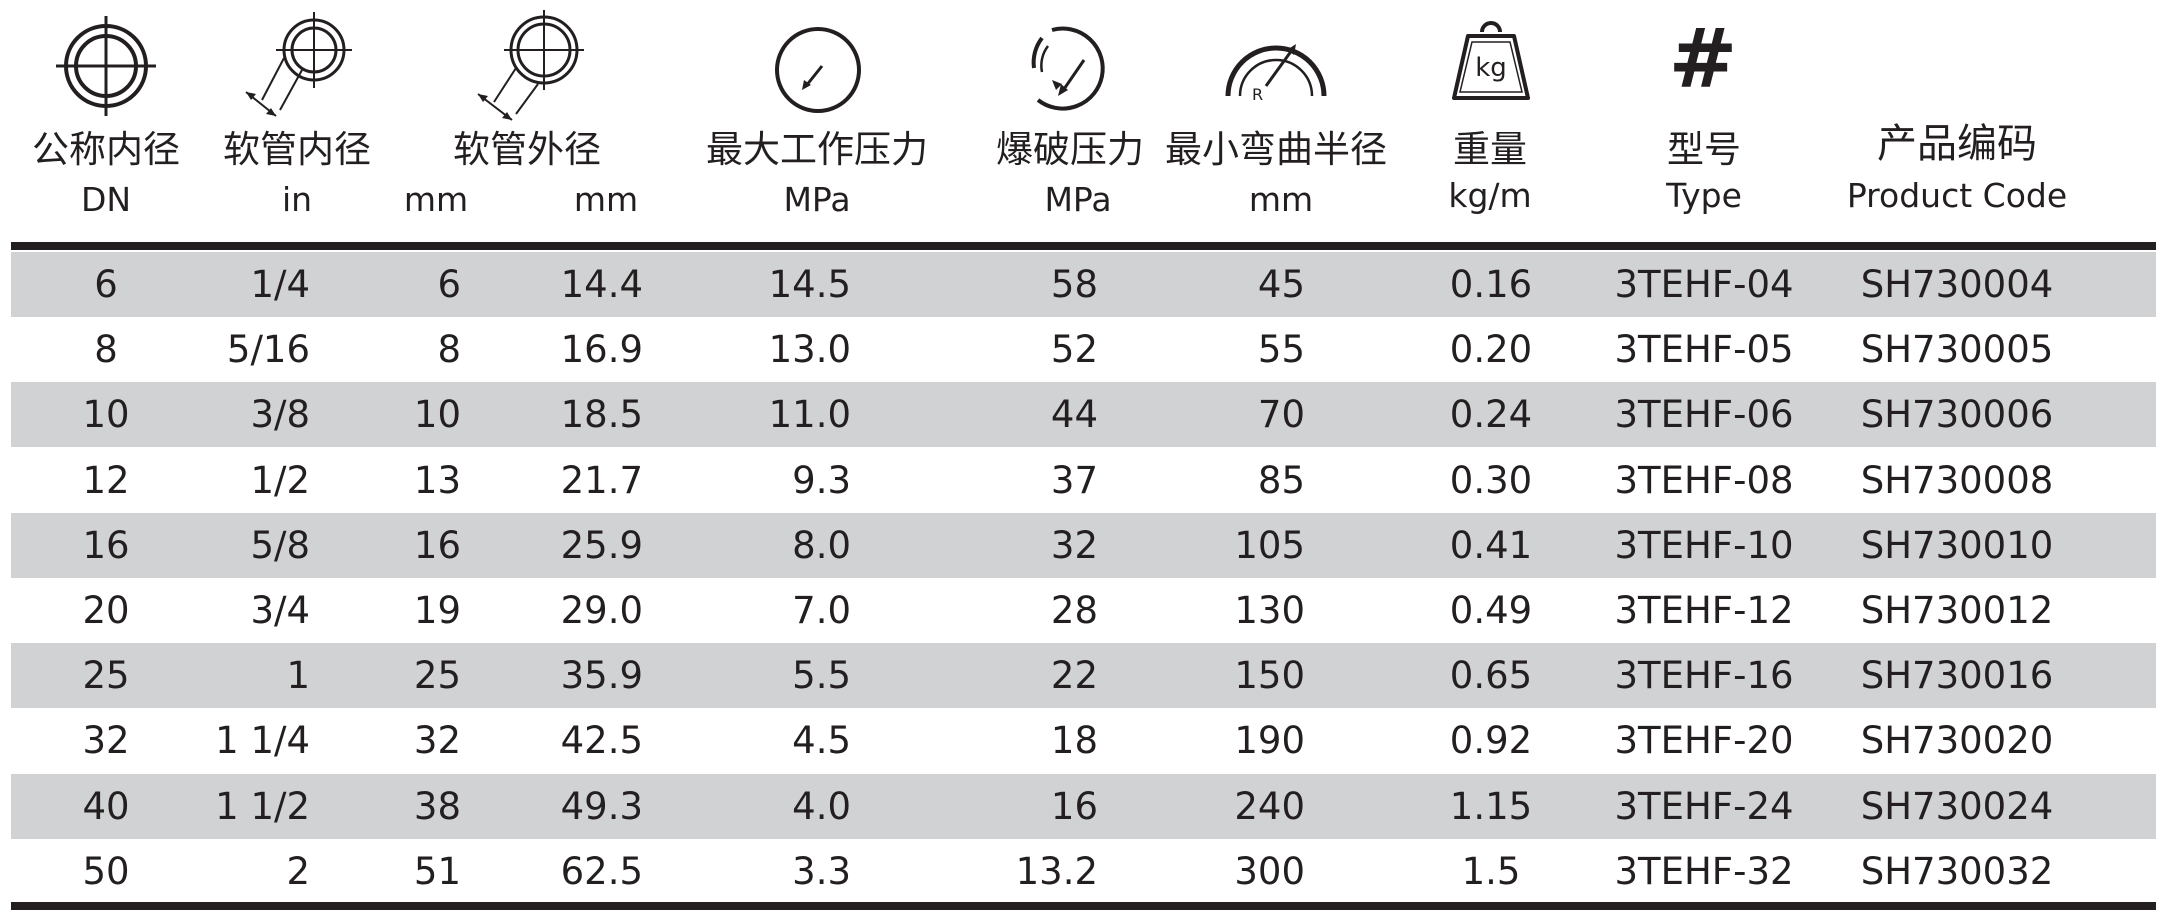 This screenshot has width=2161, height=923. What do you see at coordinates (1703, 59) in the screenshot?
I see `hash-icon: #` at bounding box center [1703, 59].